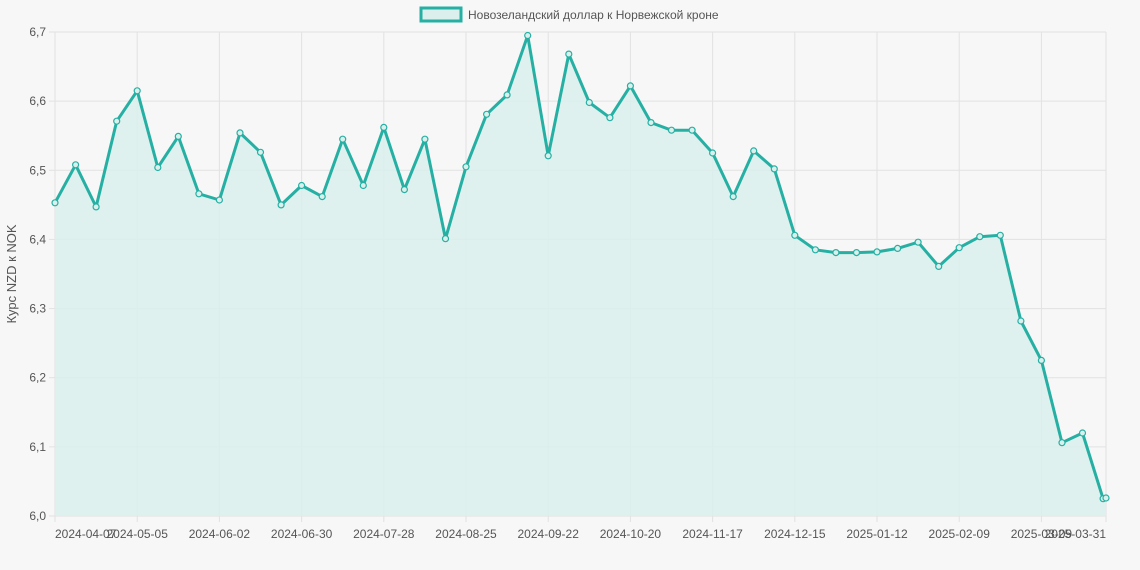 The image size is (1140, 570). What do you see at coordinates (593, 15) in the screenshot?
I see `legend-label: Новозеландский доллар к Норвежской кроне` at bounding box center [593, 15].